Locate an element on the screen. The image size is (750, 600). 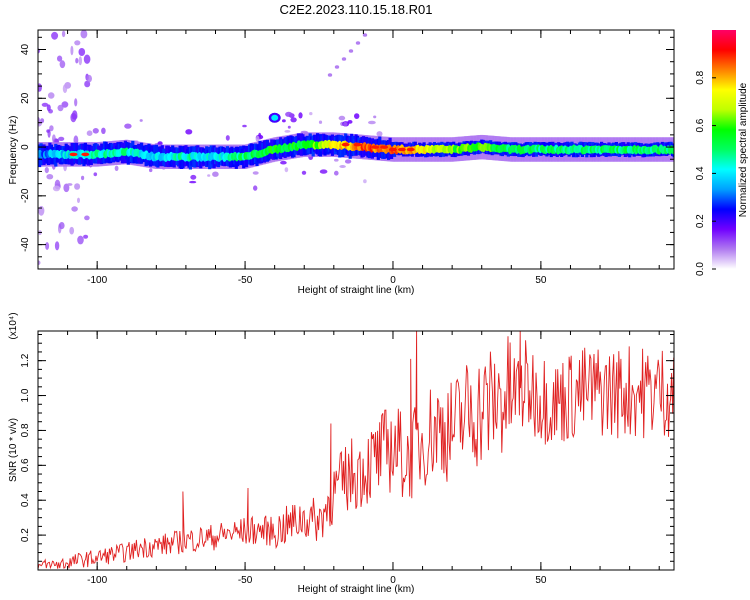
y-tick-label: 1.2 is located at coordinates (25, 360).